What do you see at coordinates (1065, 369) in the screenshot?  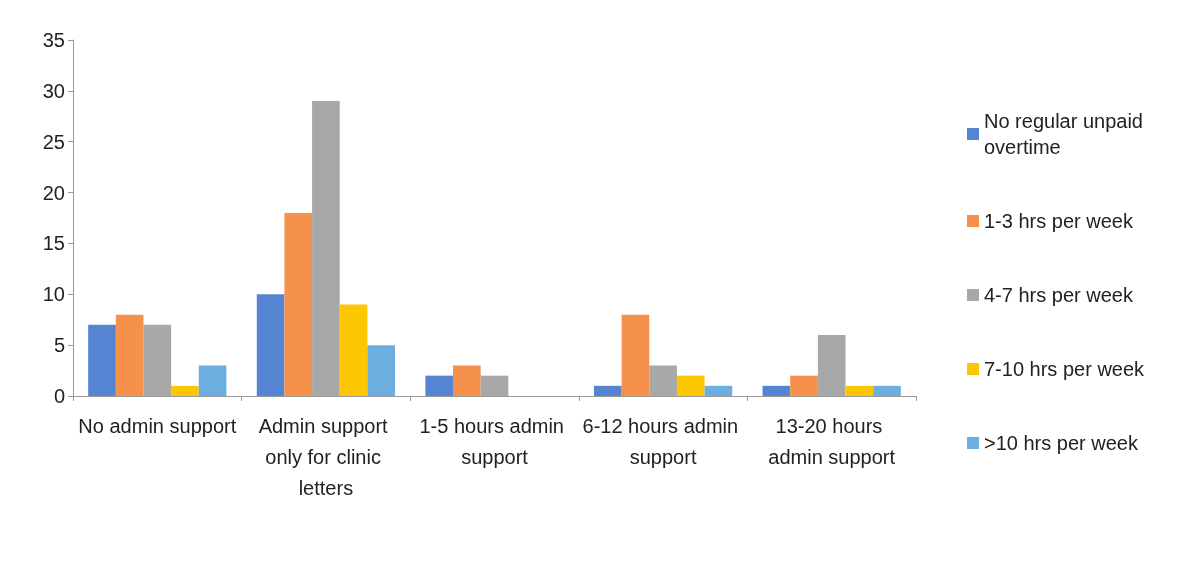 I see `legend-label: 7-10 hrs per week` at bounding box center [1065, 369].